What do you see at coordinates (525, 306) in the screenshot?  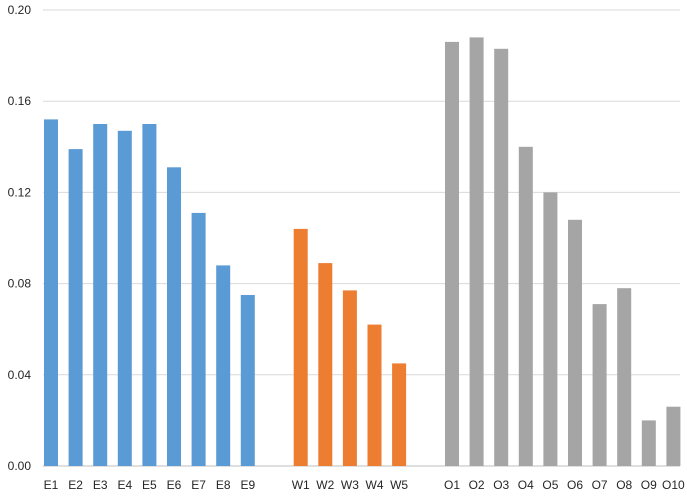 I see `bar-o4` at bounding box center [525, 306].